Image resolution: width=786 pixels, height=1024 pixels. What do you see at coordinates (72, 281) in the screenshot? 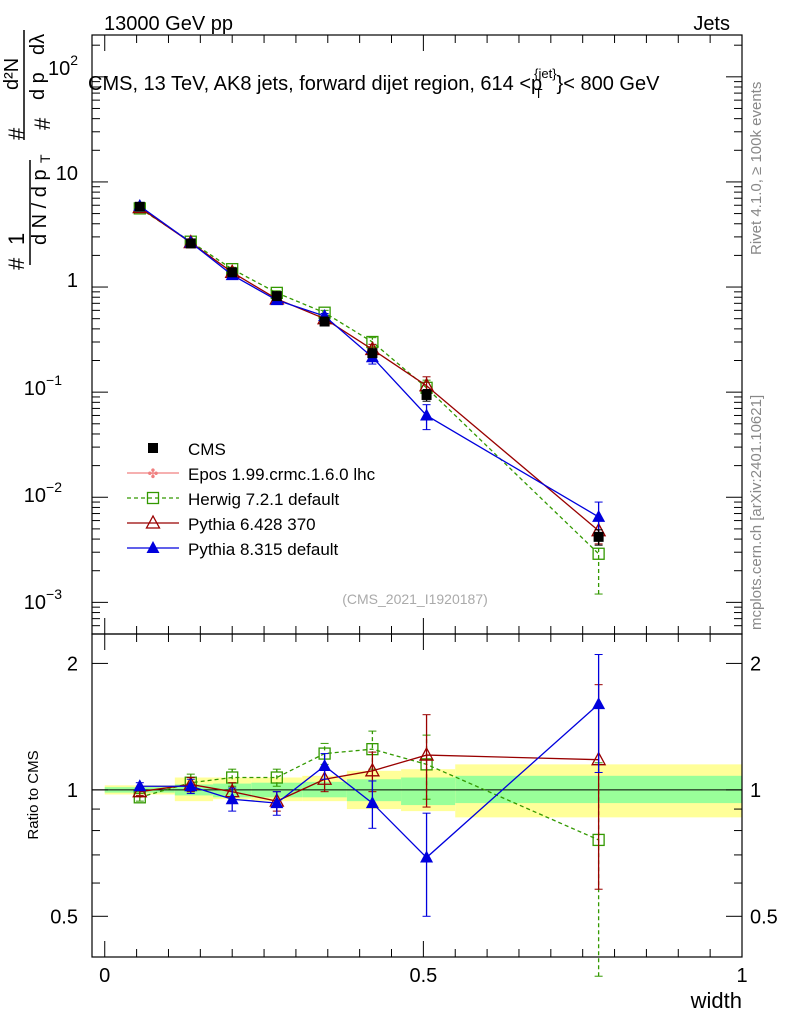
I see `ytick-label-1: 1` at bounding box center [72, 281].